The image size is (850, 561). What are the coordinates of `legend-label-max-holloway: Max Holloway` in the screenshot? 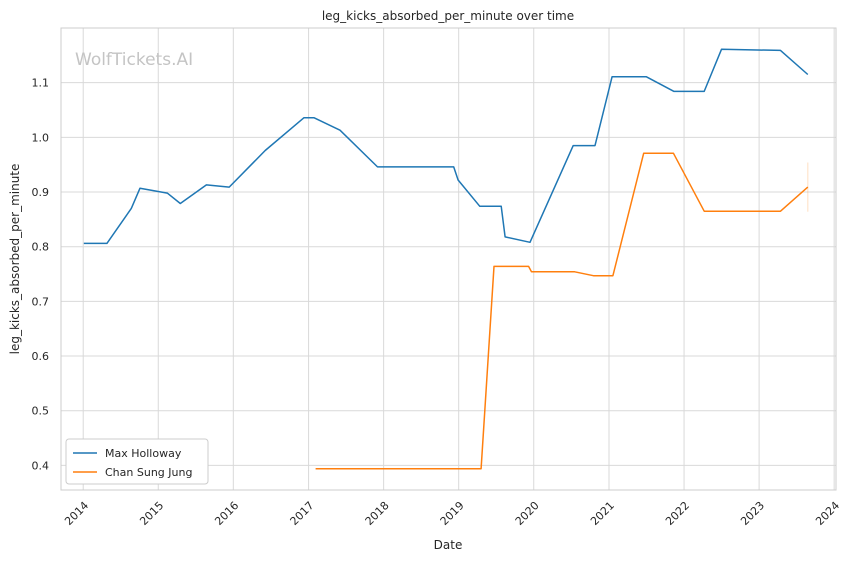 It's located at (143, 453).